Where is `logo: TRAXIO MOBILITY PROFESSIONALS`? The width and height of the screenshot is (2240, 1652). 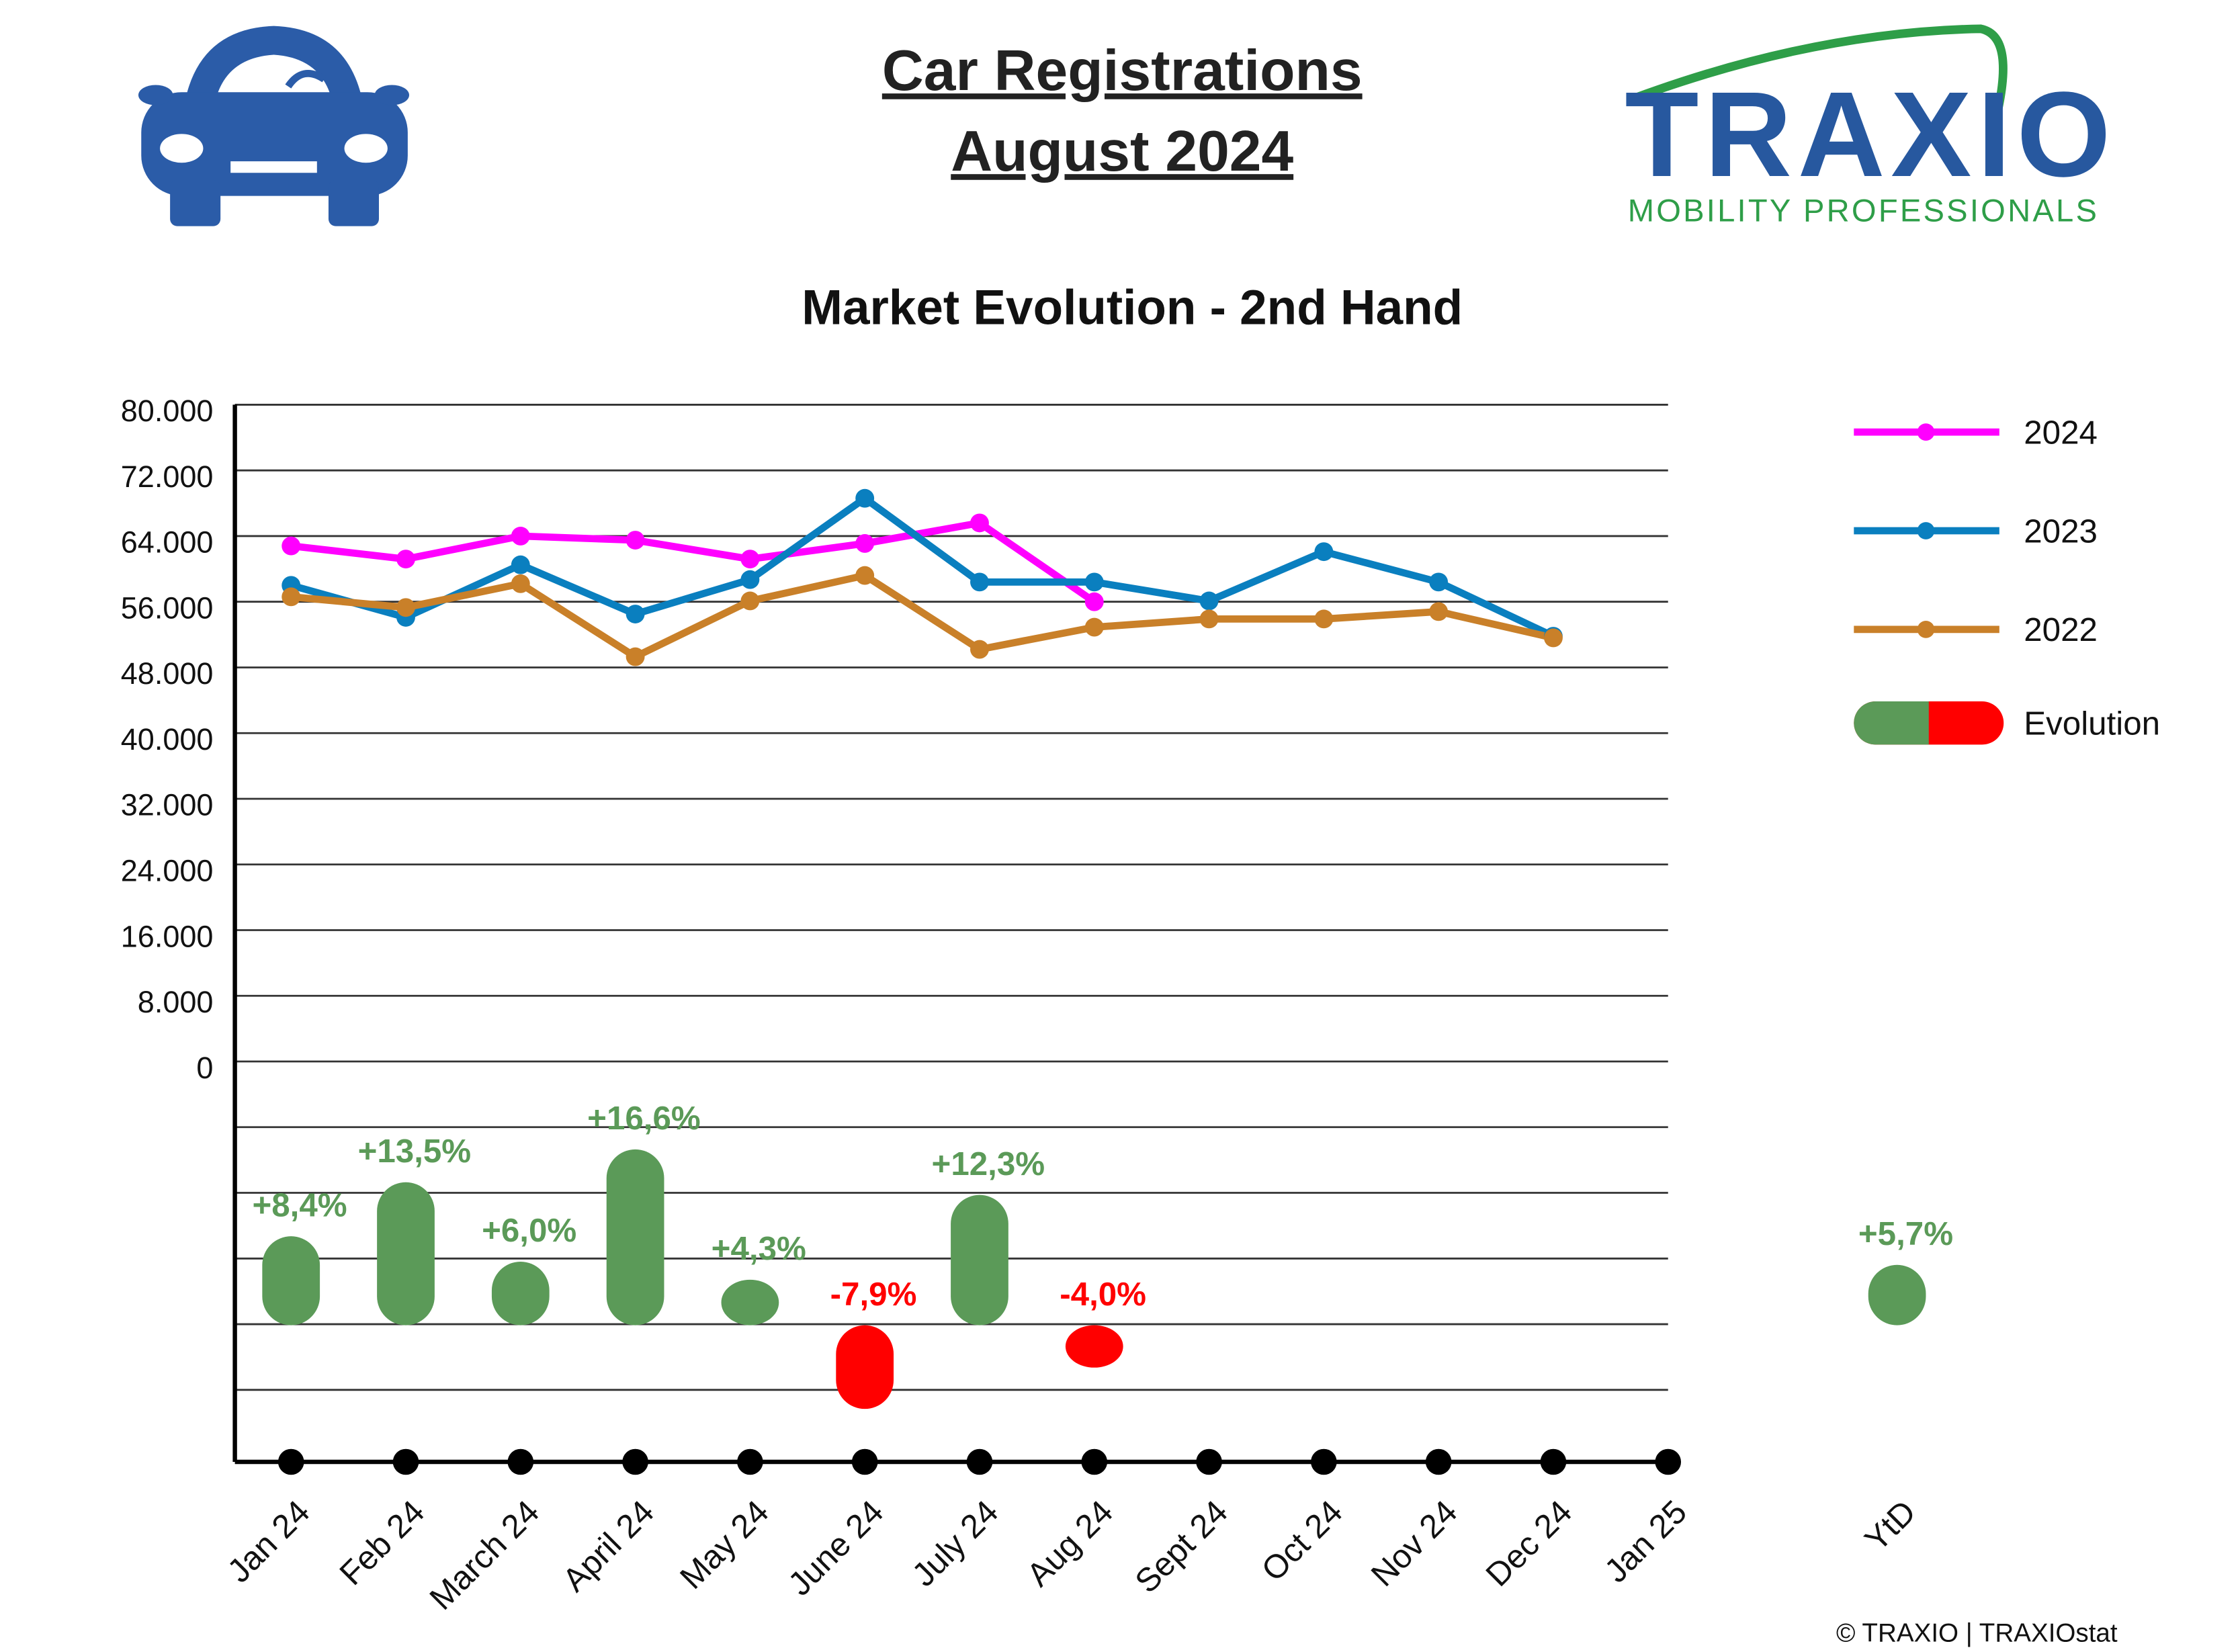
logo: TRAXIO MOBILITY PROFESSIONALS is located at coordinates (1870, 126).